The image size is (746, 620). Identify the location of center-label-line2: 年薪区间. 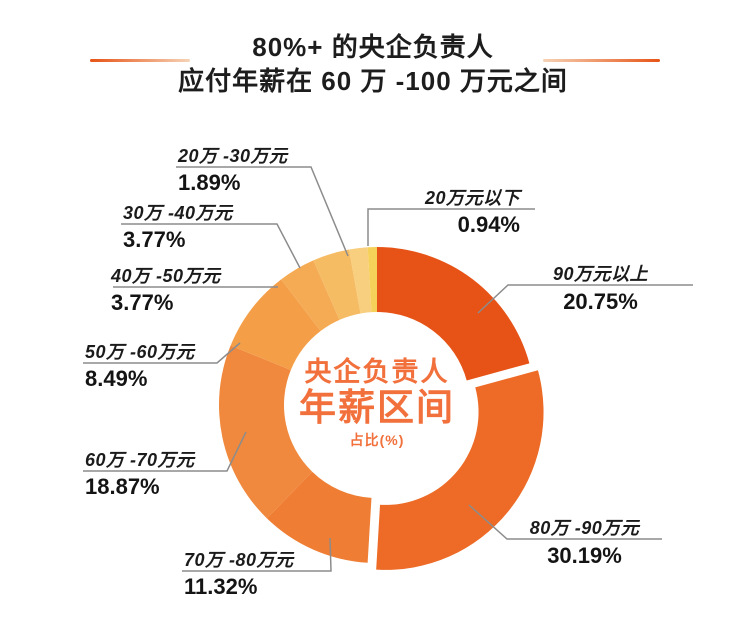
(377, 408).